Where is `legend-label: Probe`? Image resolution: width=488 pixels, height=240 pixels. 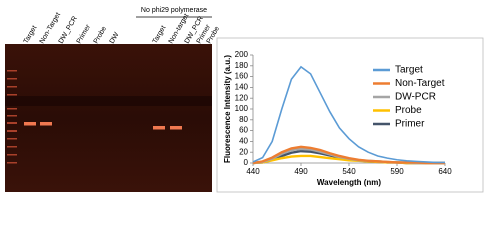
legend-label: Probe is located at coordinates (408, 110).